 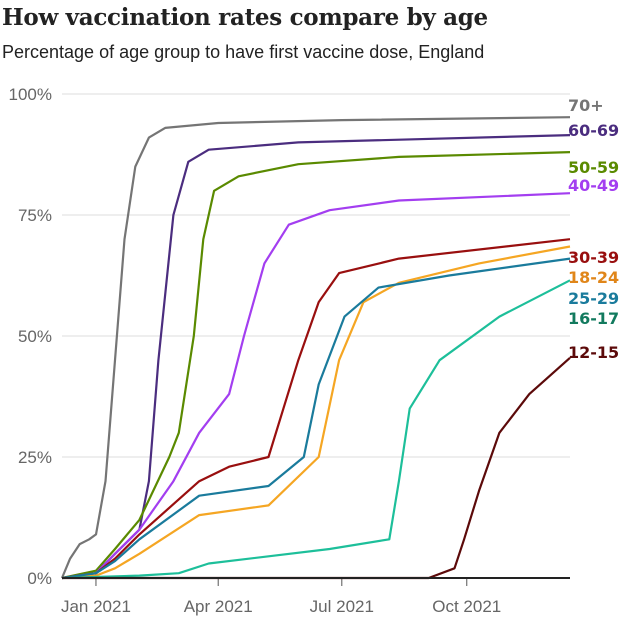 What do you see at coordinates (593, 277) in the screenshot?
I see `series-label: 18-24` at bounding box center [593, 277].